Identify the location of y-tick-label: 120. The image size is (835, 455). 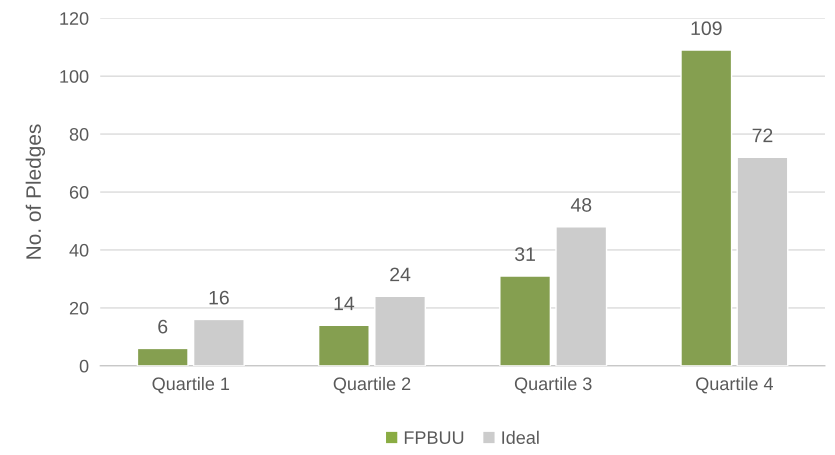
(74, 18).